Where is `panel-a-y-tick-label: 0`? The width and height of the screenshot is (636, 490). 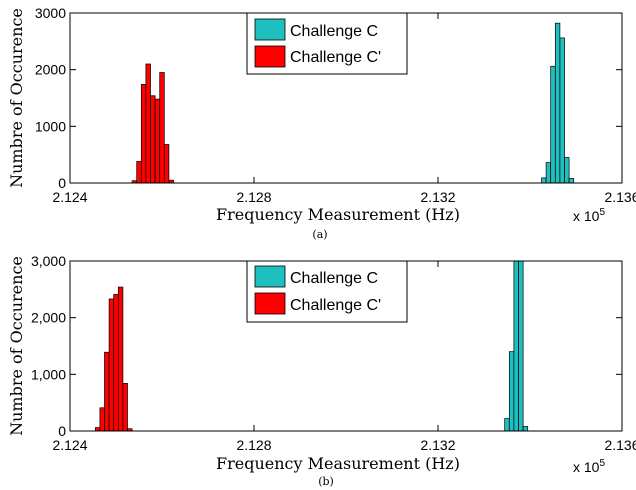 panel-a-y-tick-label: 0 is located at coordinates (62, 183).